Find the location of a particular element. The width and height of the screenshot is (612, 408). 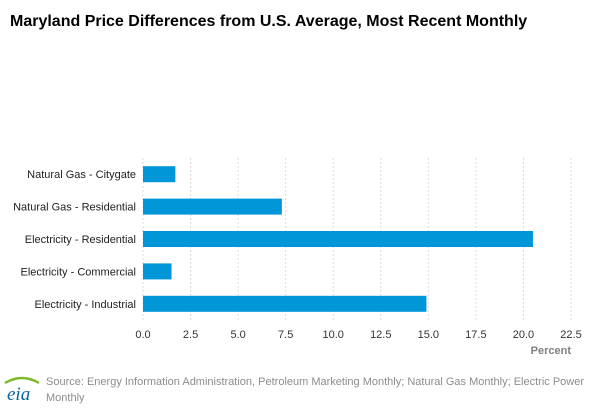

x-tick-label: 5.0 is located at coordinates (237, 335).